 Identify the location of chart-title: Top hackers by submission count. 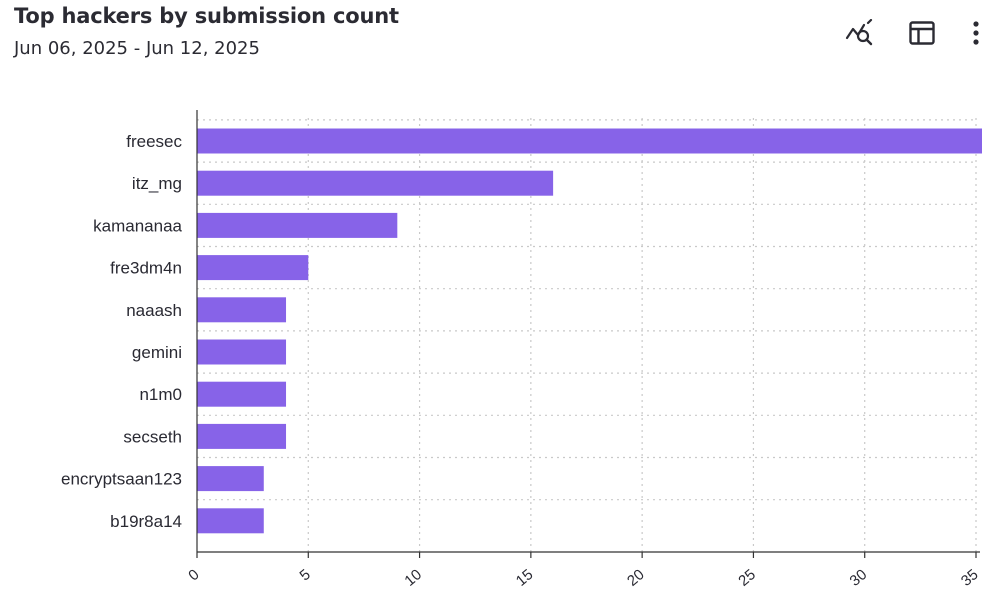
(206, 16).